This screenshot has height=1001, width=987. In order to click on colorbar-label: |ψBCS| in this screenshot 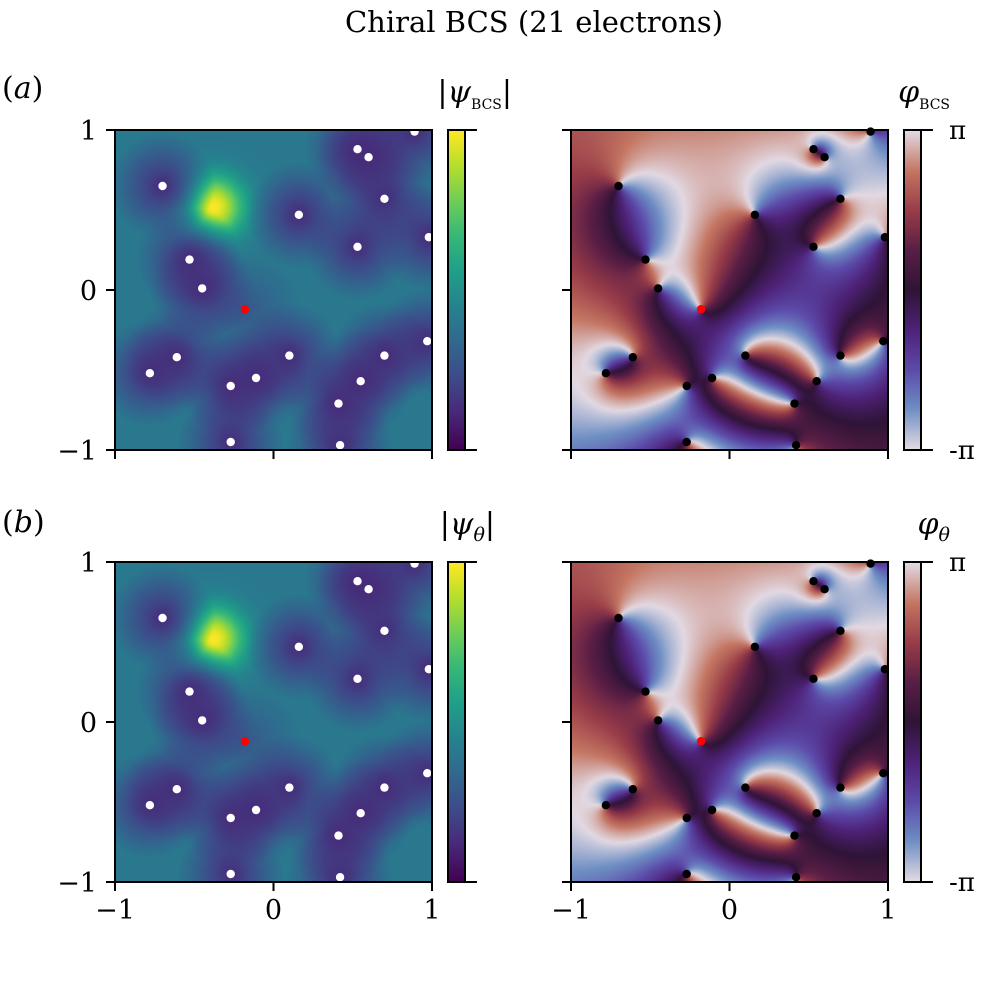, I will do `click(474, 94)`.